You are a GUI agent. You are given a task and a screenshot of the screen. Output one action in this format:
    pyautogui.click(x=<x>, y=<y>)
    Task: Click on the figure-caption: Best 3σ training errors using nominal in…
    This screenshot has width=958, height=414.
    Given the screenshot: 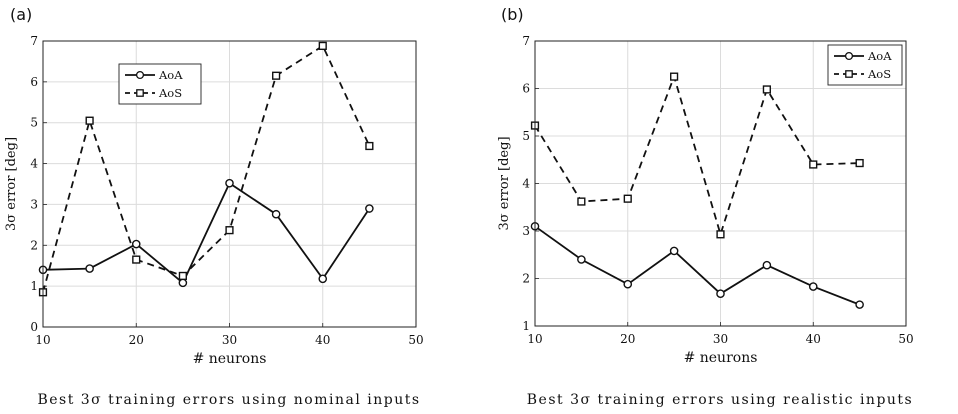 What is the action you would take?
    pyautogui.click(x=228, y=400)
    